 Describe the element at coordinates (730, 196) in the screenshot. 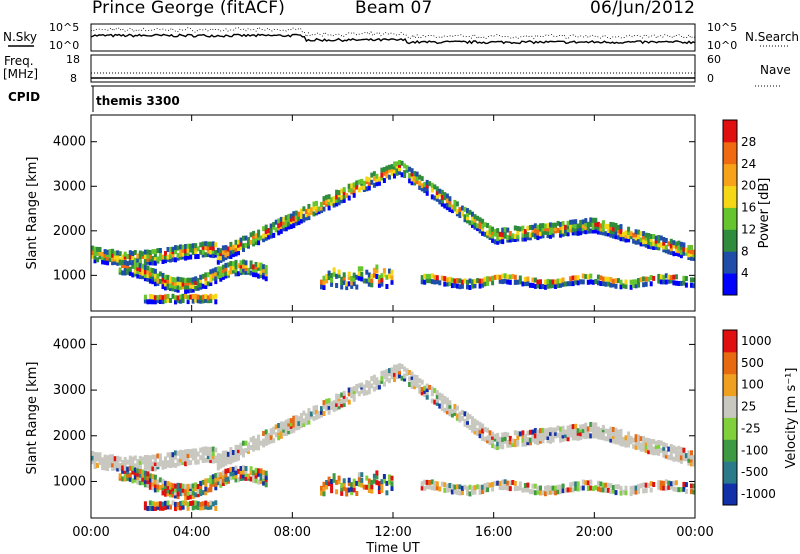

I see `colorbar-swatch` at that location.